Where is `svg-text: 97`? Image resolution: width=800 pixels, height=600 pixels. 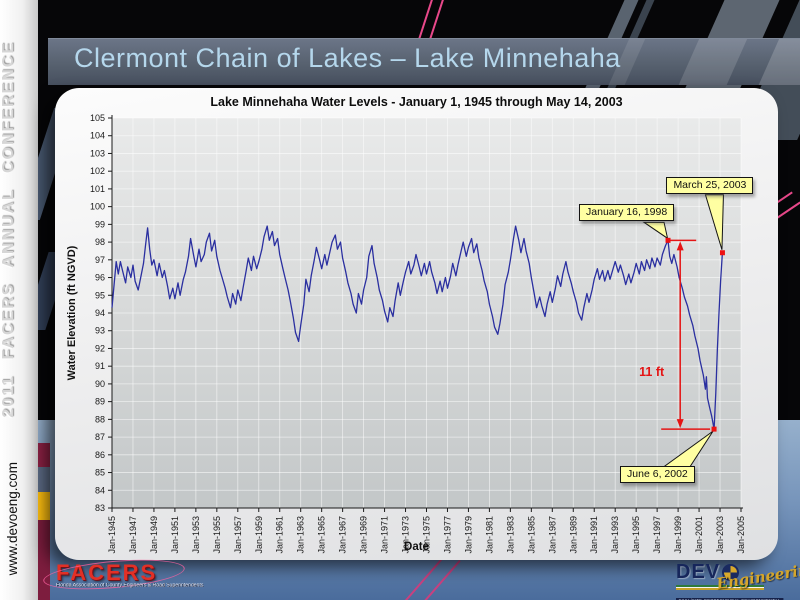 svg-text: 97 is located at coordinates (100, 260).